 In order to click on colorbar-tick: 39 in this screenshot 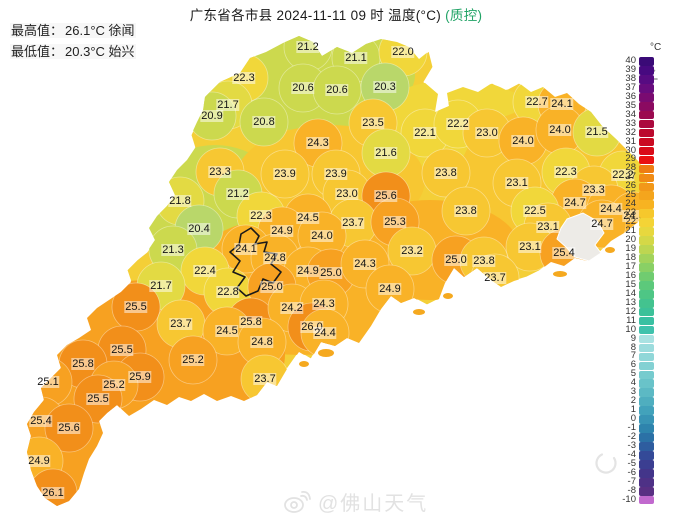, I will do `click(630, 69)`.